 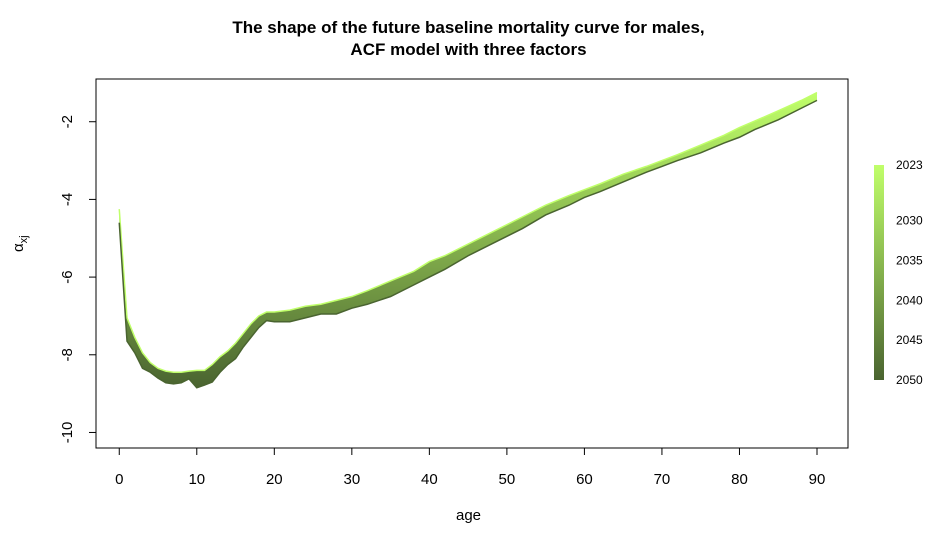 What do you see at coordinates (662, 479) in the screenshot?
I see `x-tick-label: 70` at bounding box center [662, 479].